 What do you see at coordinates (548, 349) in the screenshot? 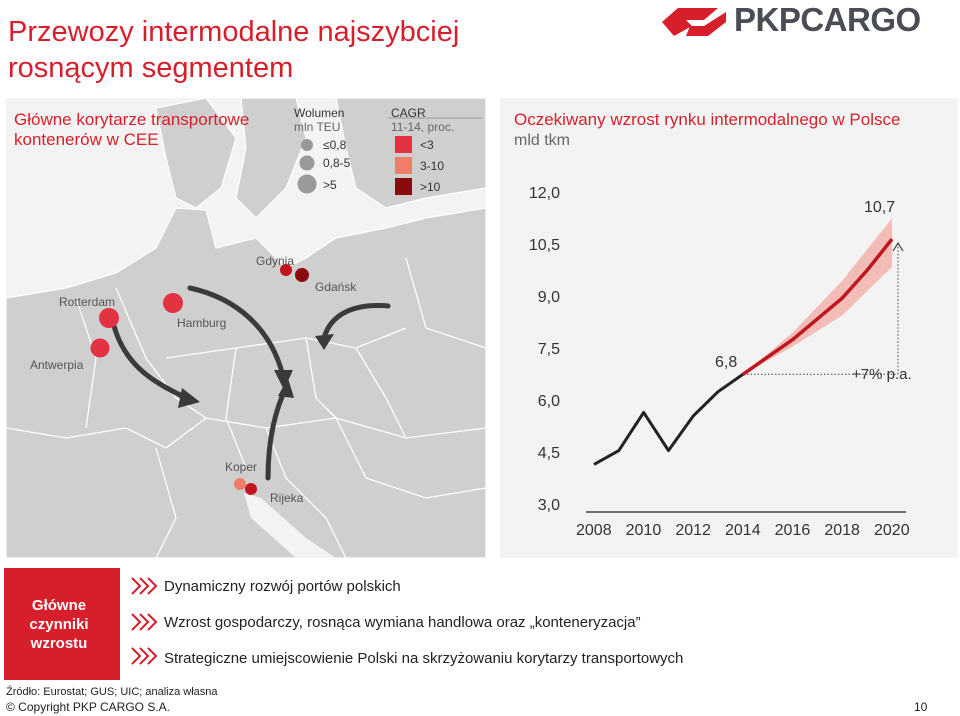
I see `y-tick-label: 7,5` at bounding box center [548, 349].